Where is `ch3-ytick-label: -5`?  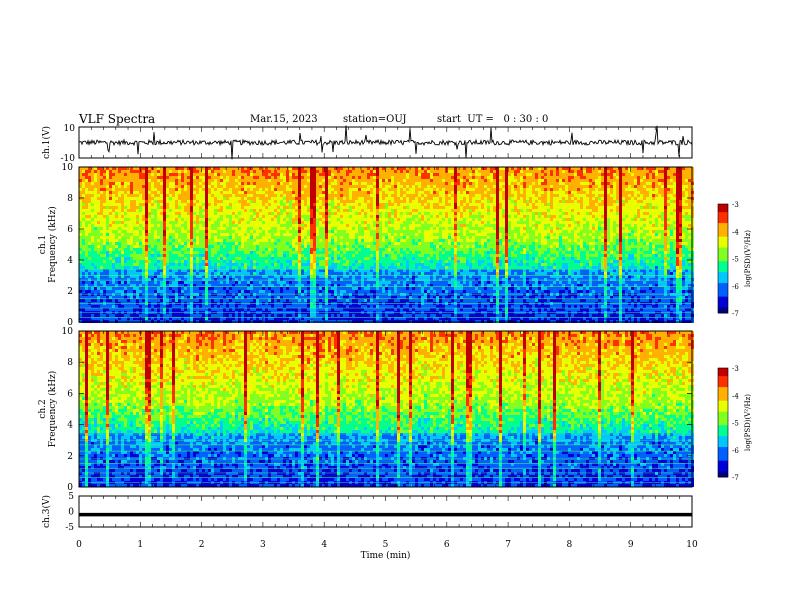 ch3-ytick-label: -5 is located at coordinates (69, 528).